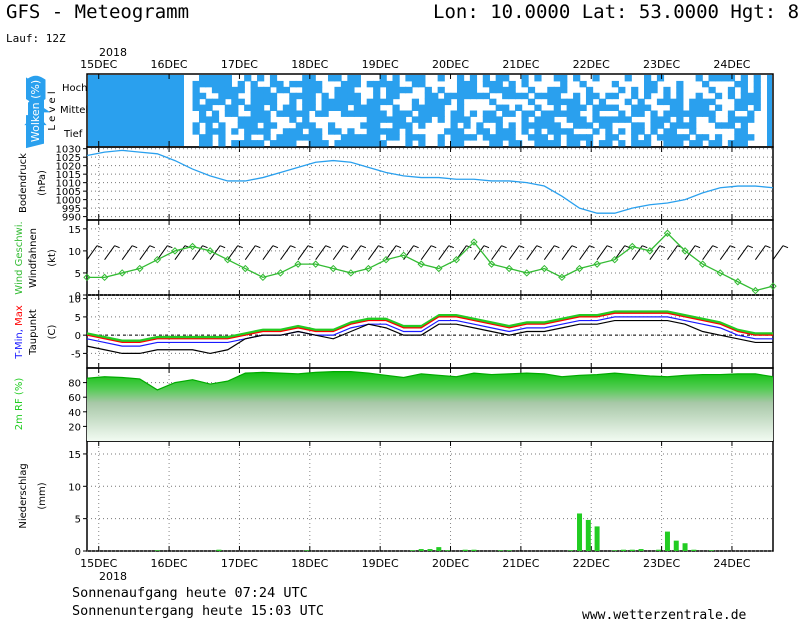  What do you see at coordinates (113, 576) in the screenshot?
I see `year-bottom: 2018` at bounding box center [113, 576].